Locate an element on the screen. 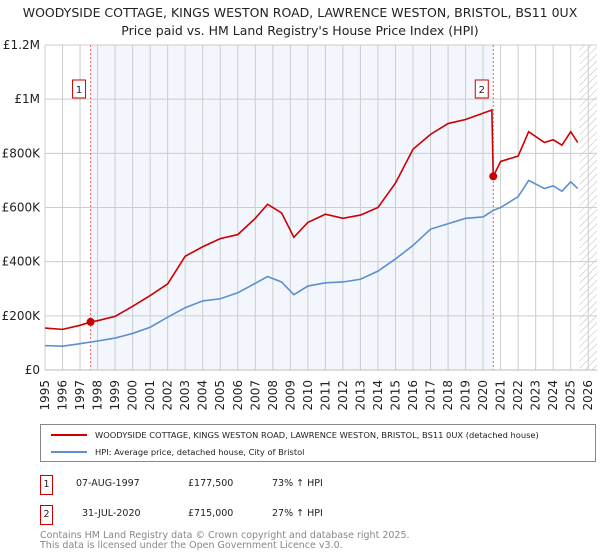 The image size is (600, 560). x-tick-label: 2006 is located at coordinates (238, 395).